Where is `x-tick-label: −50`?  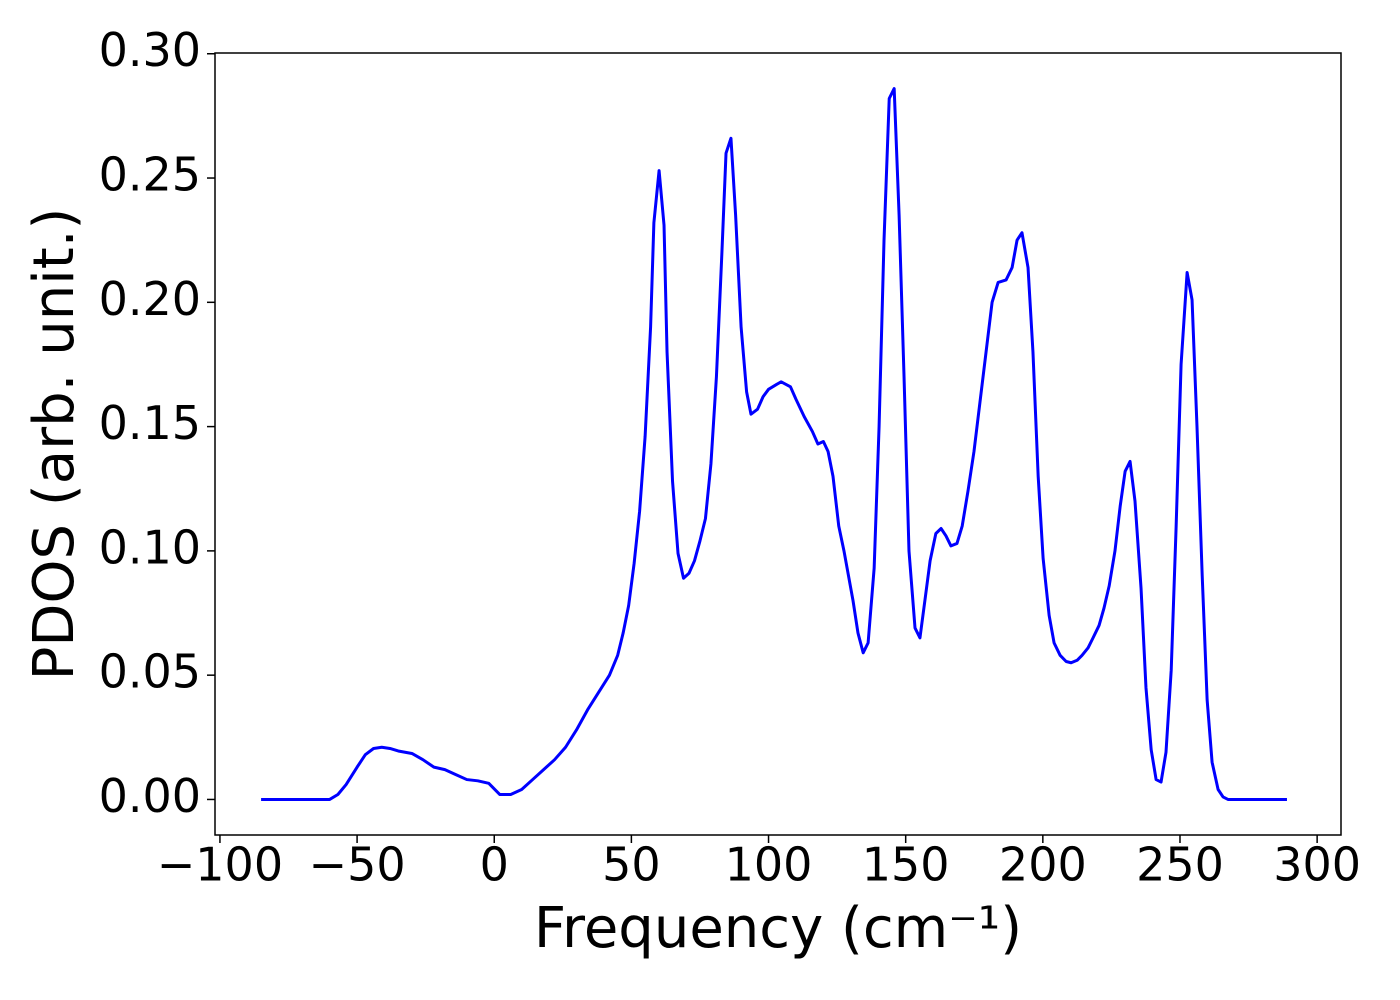
x-tick-label: −50 is located at coordinates (357, 865).